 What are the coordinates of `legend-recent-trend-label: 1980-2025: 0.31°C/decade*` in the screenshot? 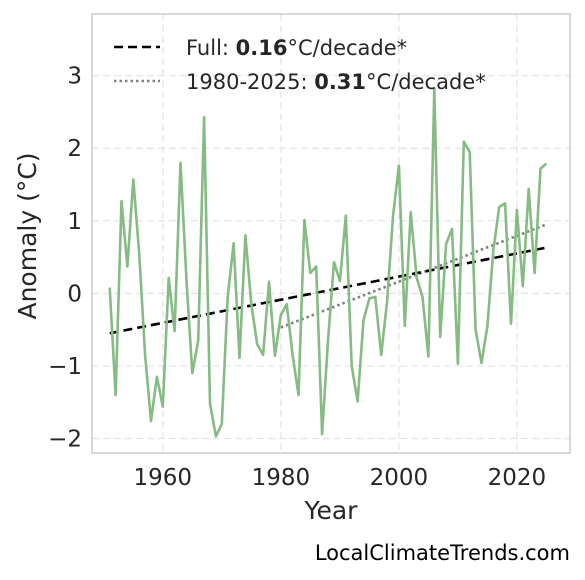 It's located at (336, 82).